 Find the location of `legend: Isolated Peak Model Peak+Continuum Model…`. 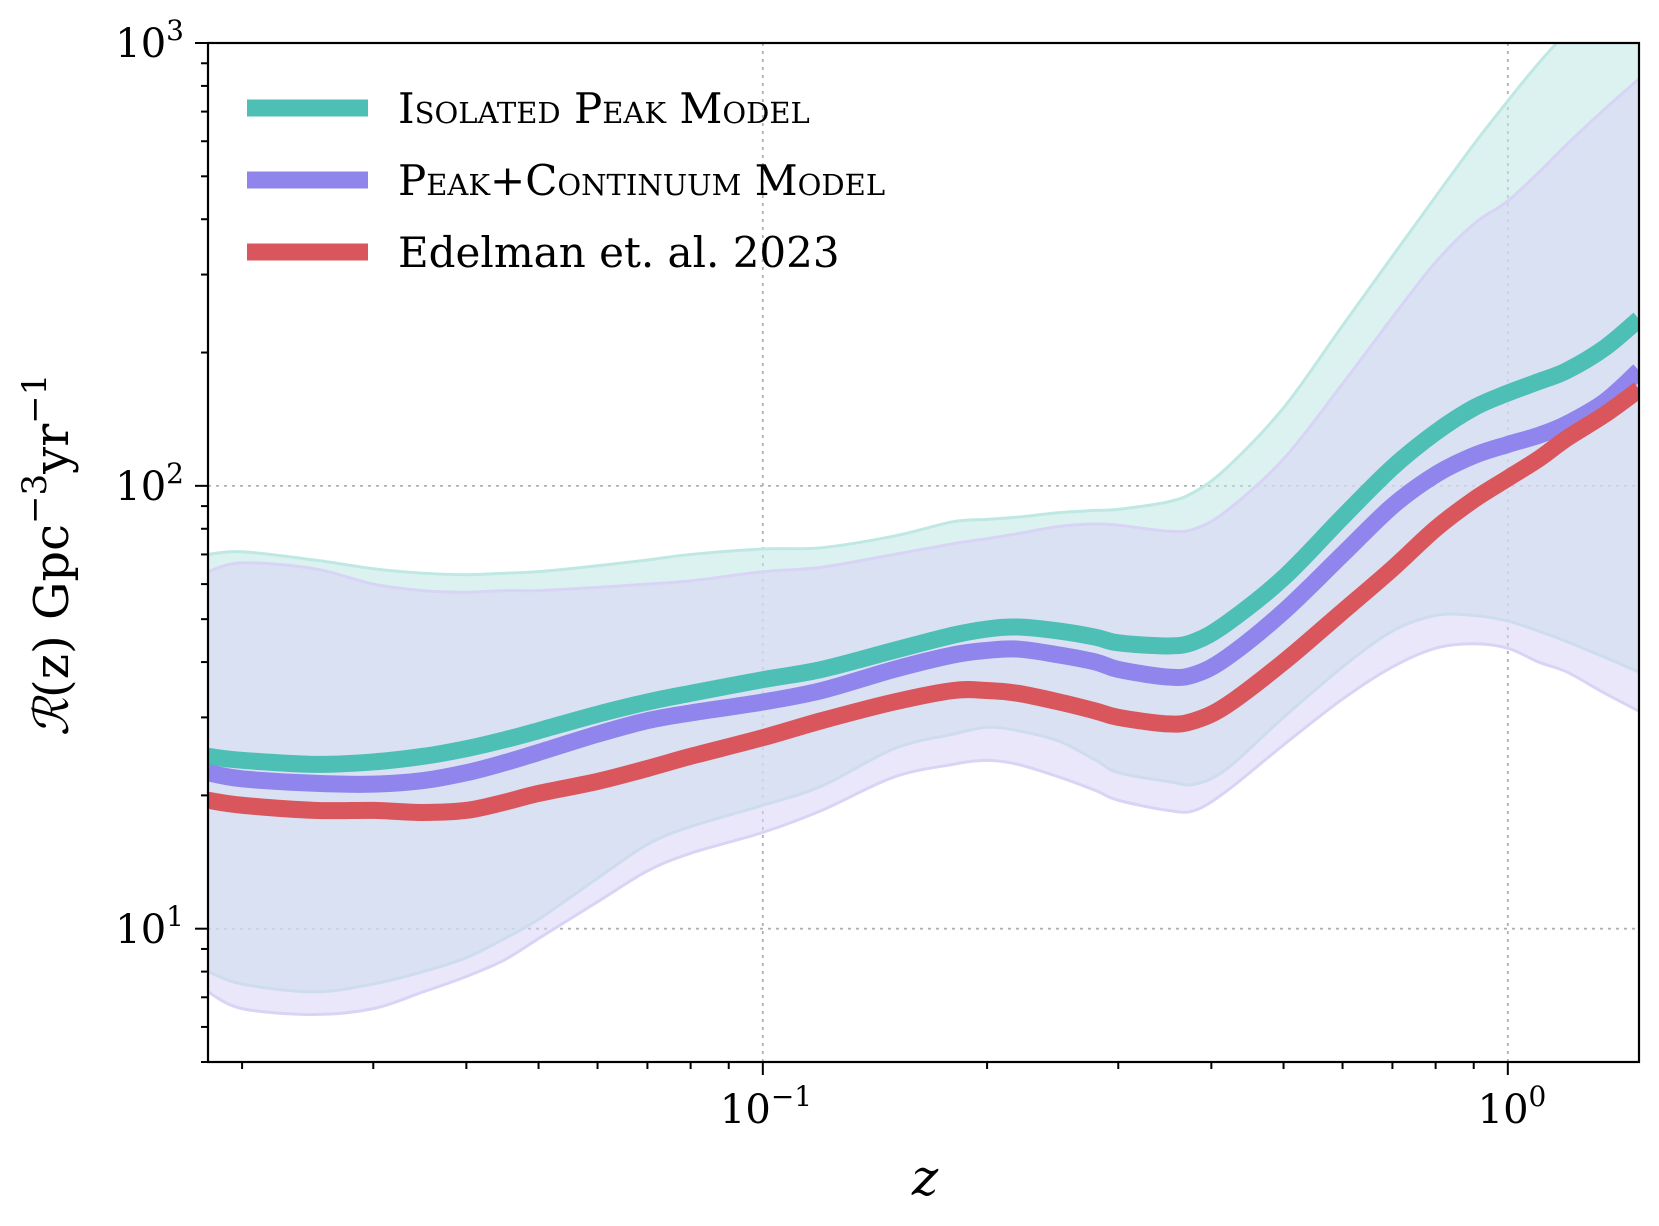

legend: Isolated Peak Model Peak+Continuum Model… is located at coordinates (566, 180).